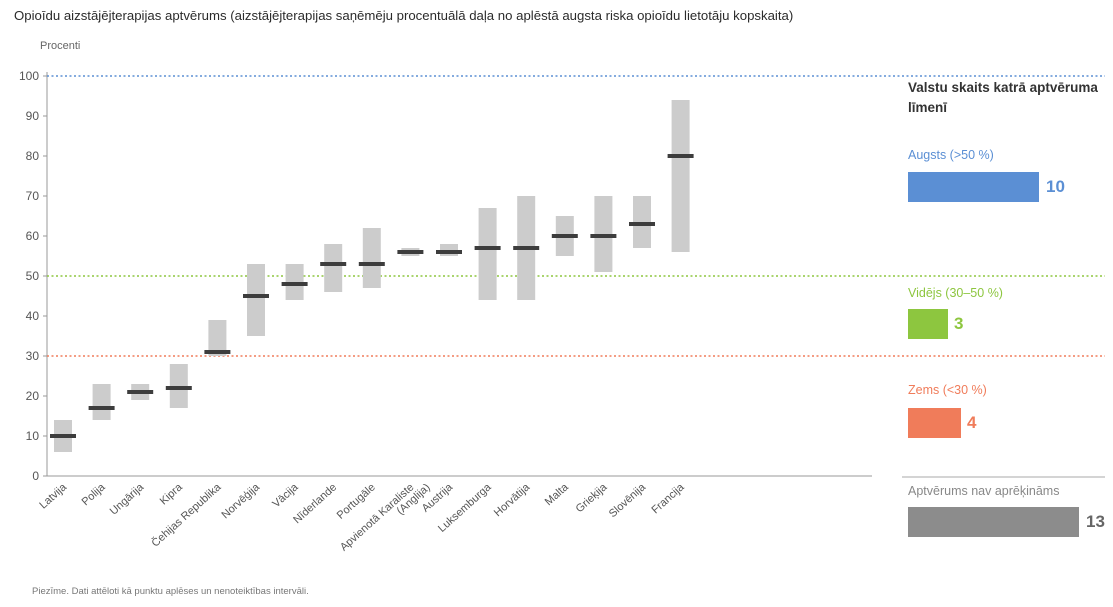  What do you see at coordinates (35, 476) in the screenshot?
I see `y-tick-label: 0` at bounding box center [35, 476].